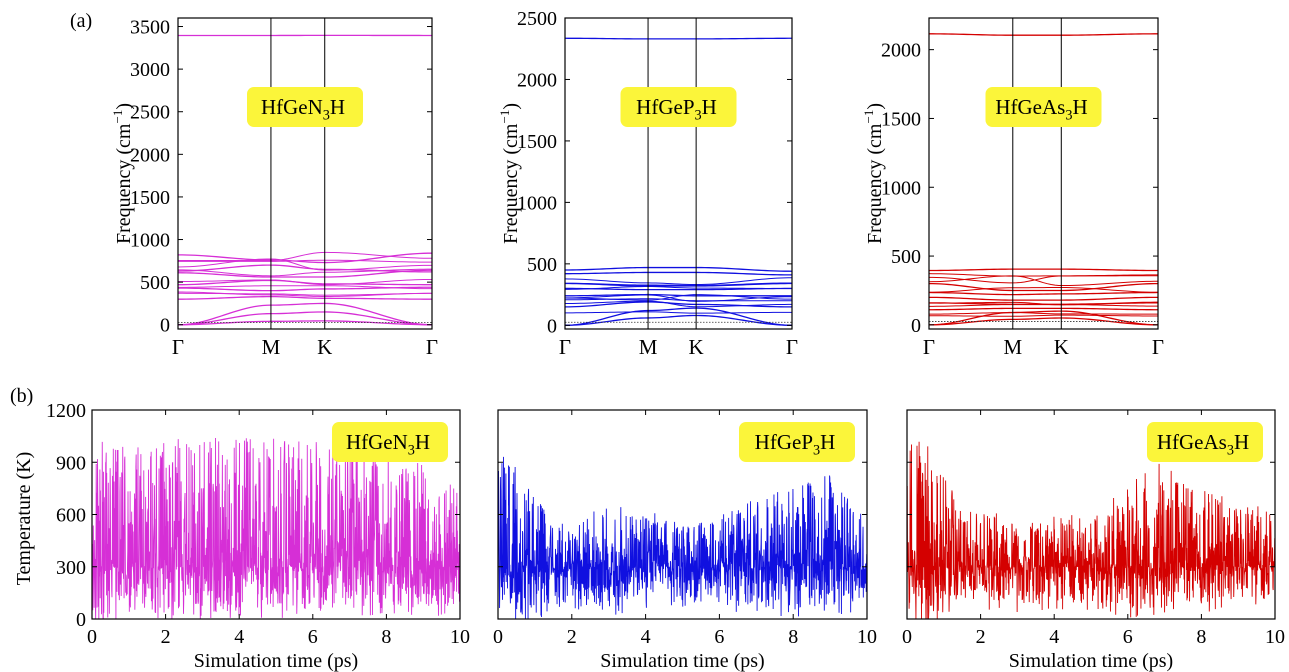 This screenshot has height=672, width=1289. I want to click on y-tick-label: 3500, so click(150, 28).